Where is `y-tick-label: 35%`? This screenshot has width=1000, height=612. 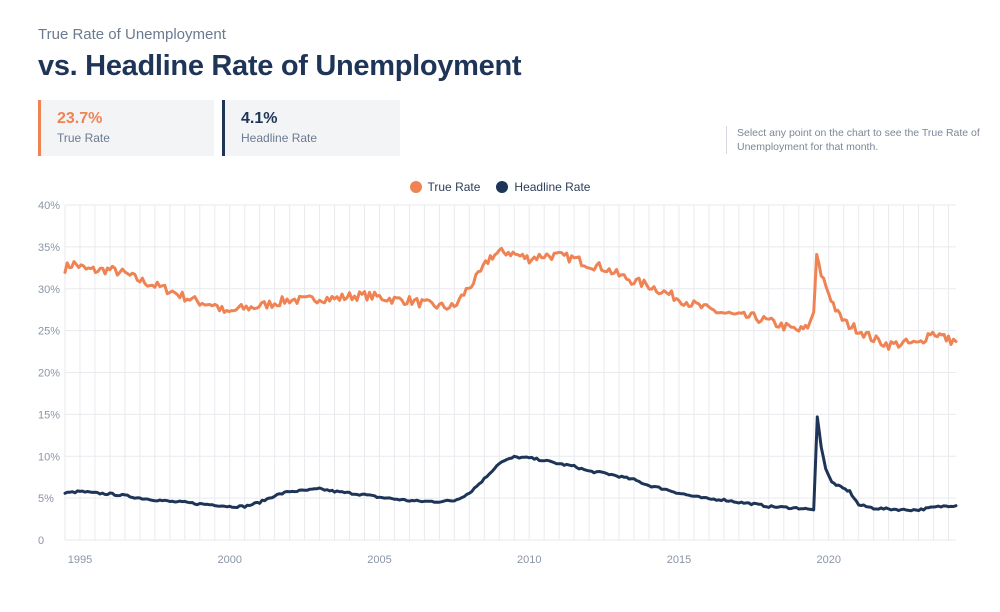
y-tick-label: 35% is located at coordinates (49, 248).